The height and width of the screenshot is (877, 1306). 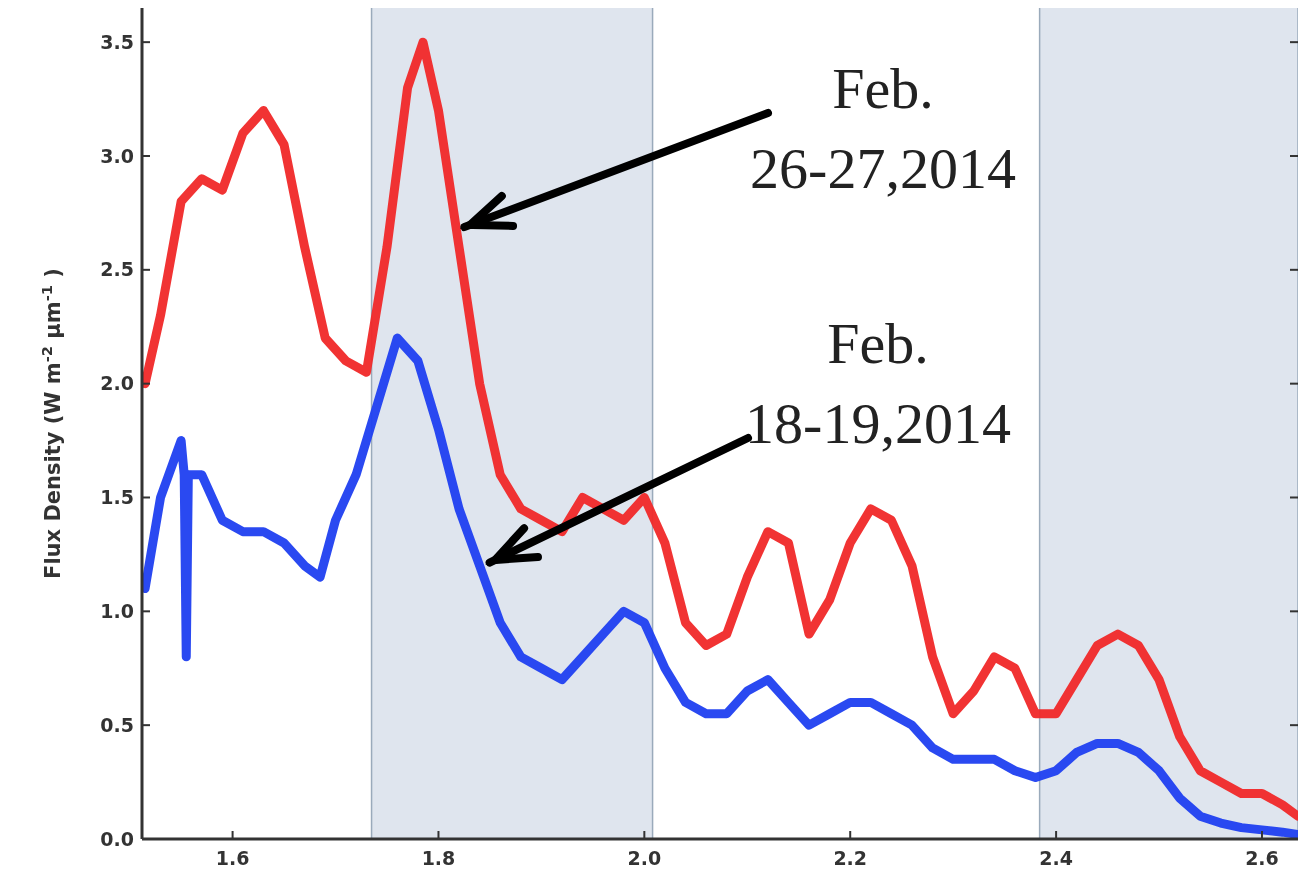 What do you see at coordinates (117, 497) in the screenshot?
I see `y-tick-label: 1.5` at bounding box center [117, 497].